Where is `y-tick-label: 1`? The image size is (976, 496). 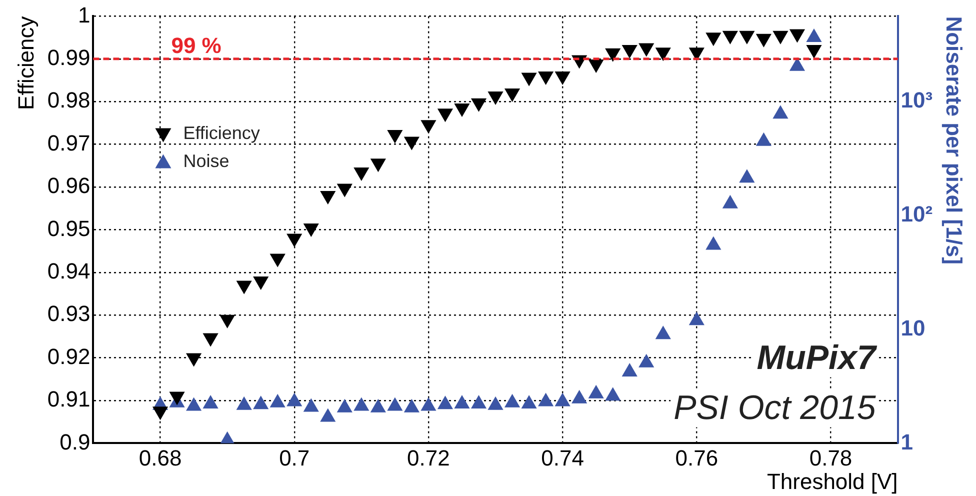
y-tick-label: 1 is located at coordinates (84, 15).